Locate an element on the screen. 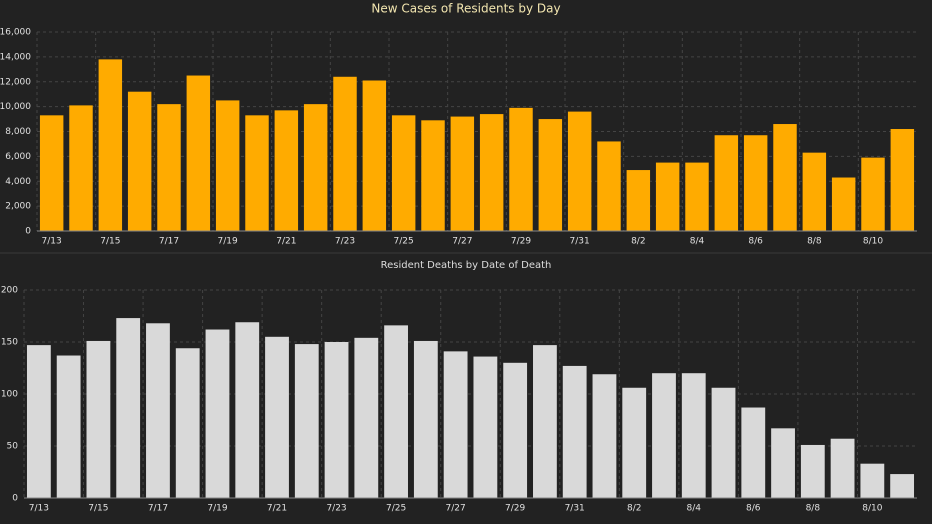 The height and width of the screenshot is (524, 932). y-tick-label: 50 is located at coordinates (13, 447).